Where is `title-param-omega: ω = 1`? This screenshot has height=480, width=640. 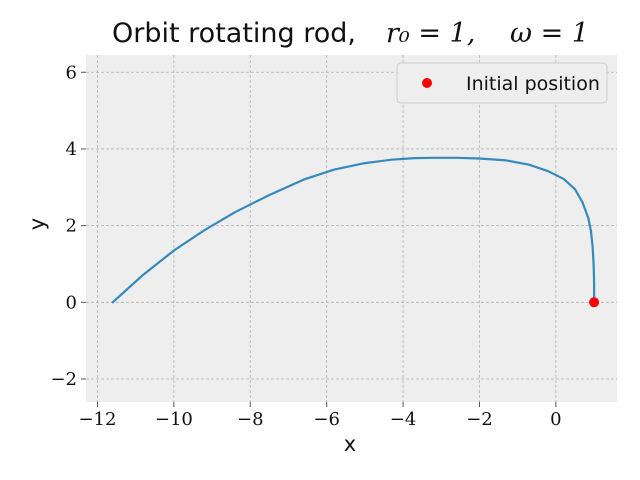
title-param-omega: ω = 1 is located at coordinates (549, 33).